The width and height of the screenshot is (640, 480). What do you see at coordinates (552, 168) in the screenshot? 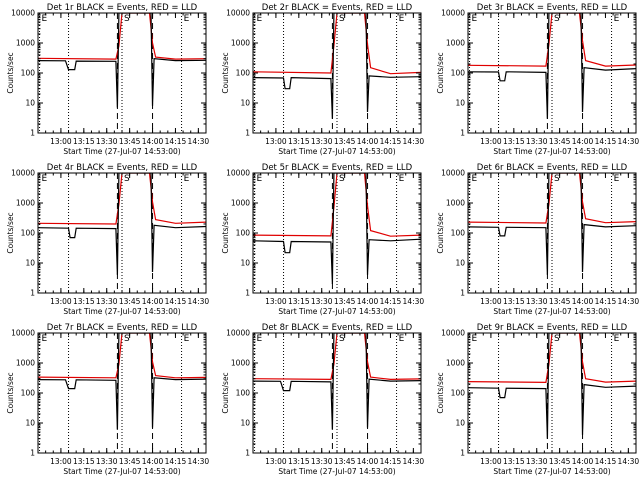
I see `panel-title: Det 6r BLACK = Events, RED = LLD` at bounding box center [552, 168].